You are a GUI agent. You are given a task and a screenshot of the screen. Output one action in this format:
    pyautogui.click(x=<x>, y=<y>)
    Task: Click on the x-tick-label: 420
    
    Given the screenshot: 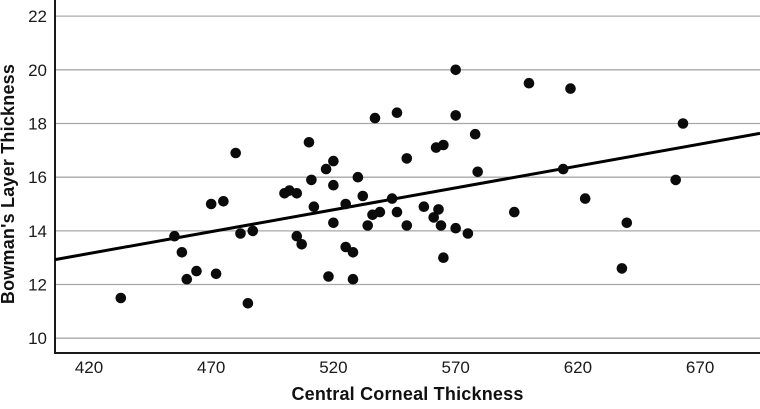 What is the action you would take?
    pyautogui.click(x=89, y=367)
    